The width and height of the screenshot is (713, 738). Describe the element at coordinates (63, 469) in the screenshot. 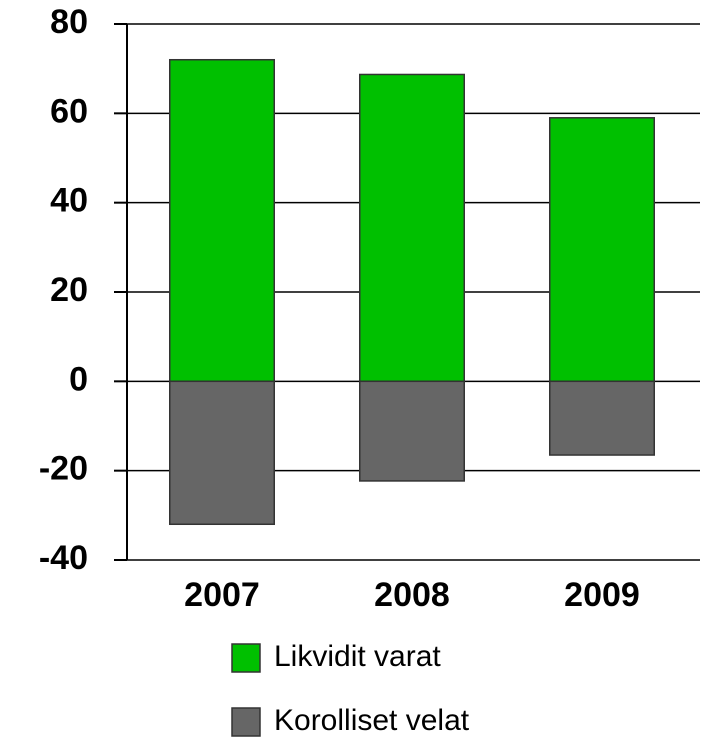

I see `y-tick-label: -20` at that location.